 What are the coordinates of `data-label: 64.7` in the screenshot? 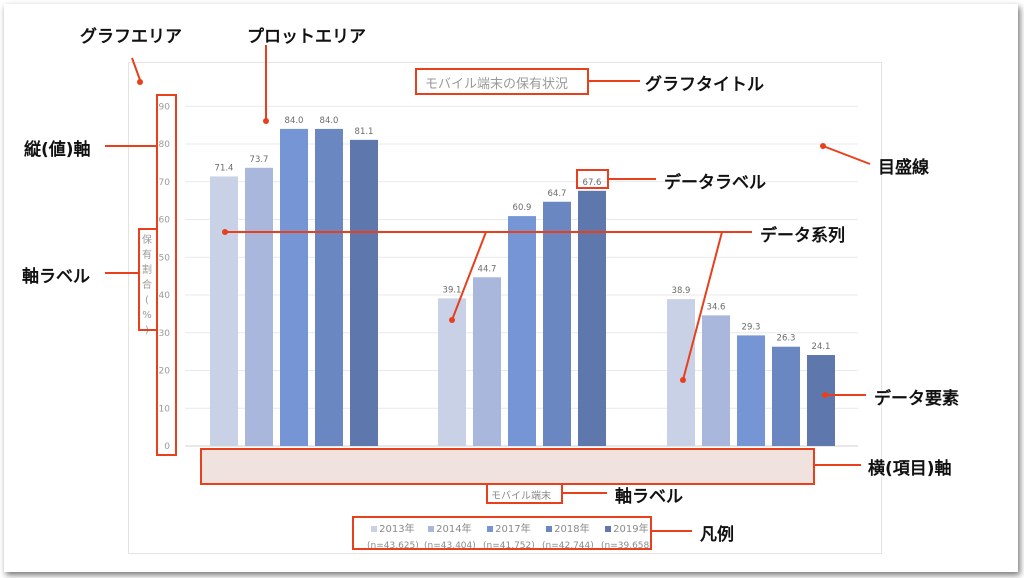 It's located at (557, 194).